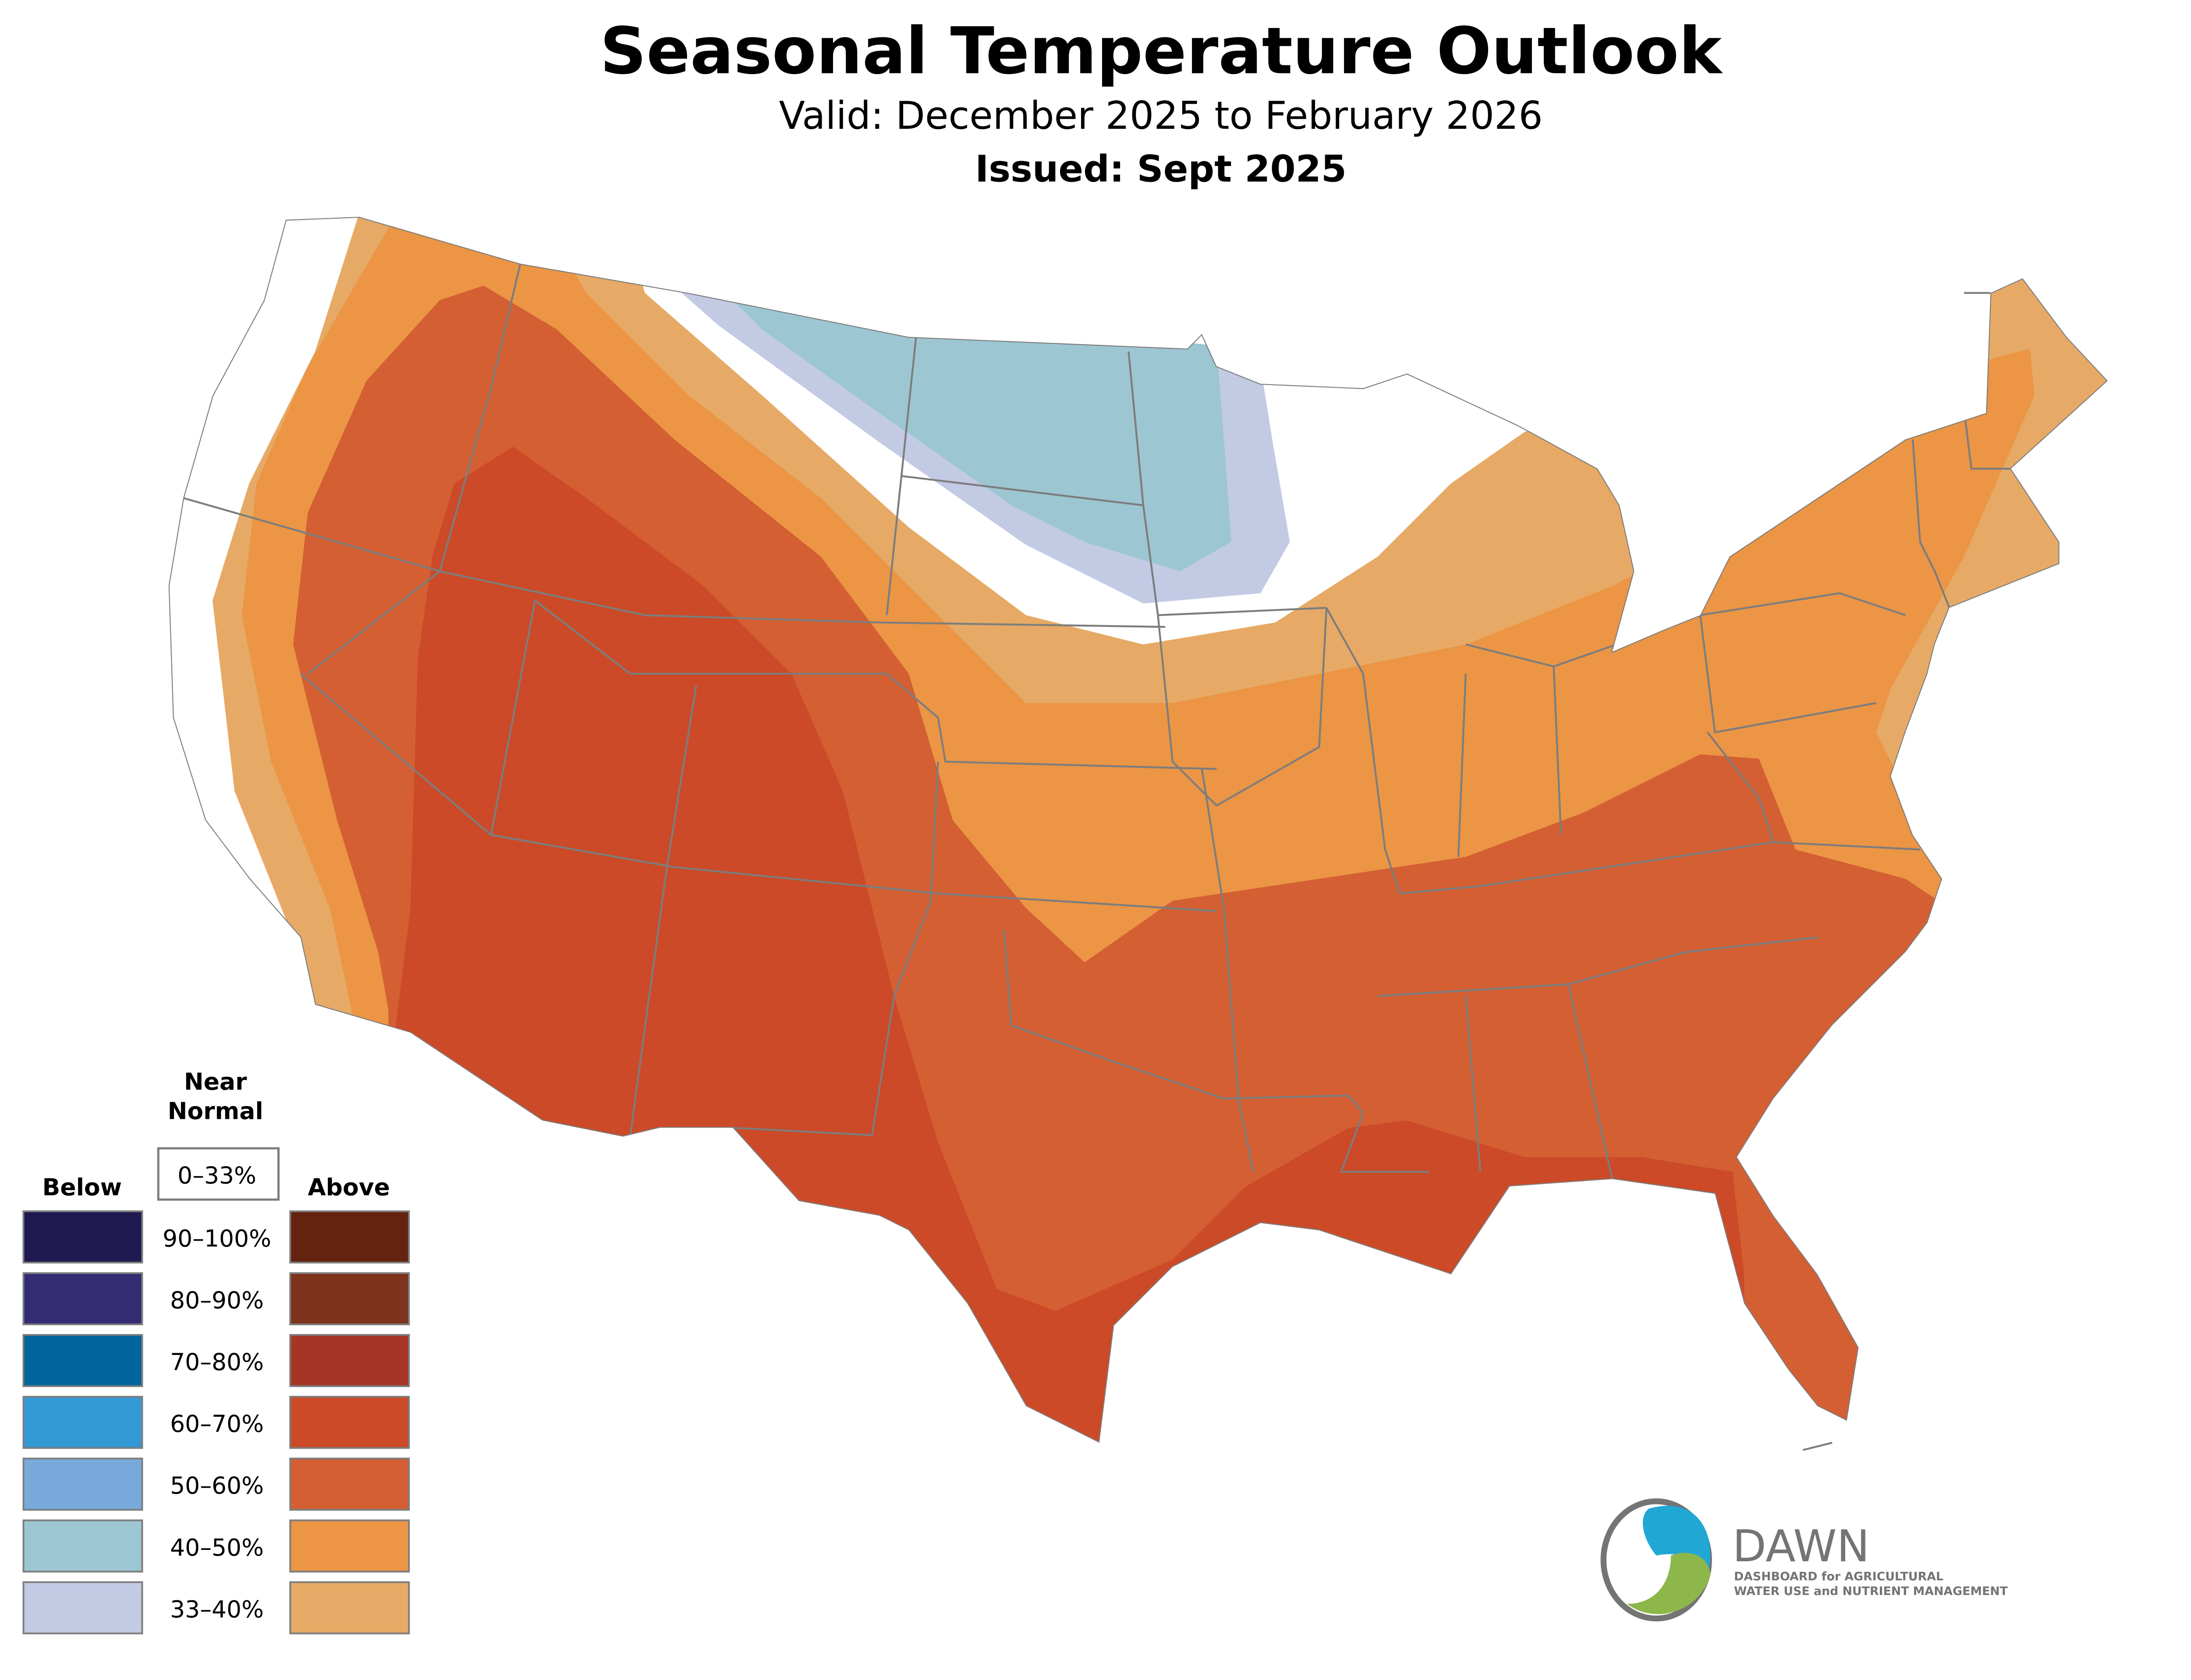 The width and height of the screenshot is (2191, 1680). I want to click on legend-near-normal-line1: Near, so click(215, 1082).